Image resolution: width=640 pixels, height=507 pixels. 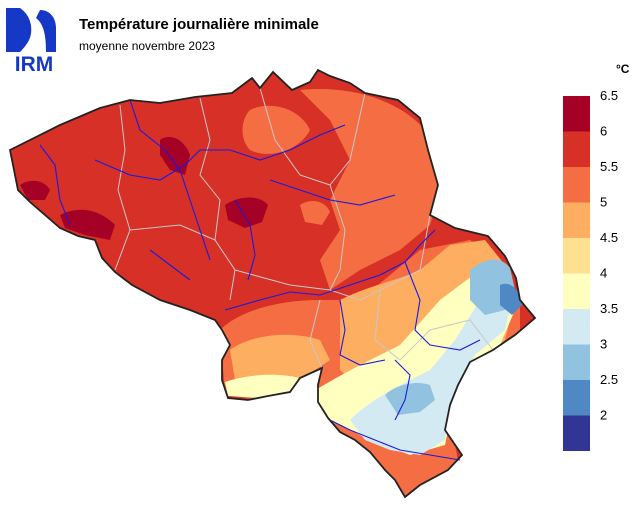 What do you see at coordinates (431, 367) in the screenshot?
I see `class-3.5-4-high-ardennes` at bounding box center [431, 367].